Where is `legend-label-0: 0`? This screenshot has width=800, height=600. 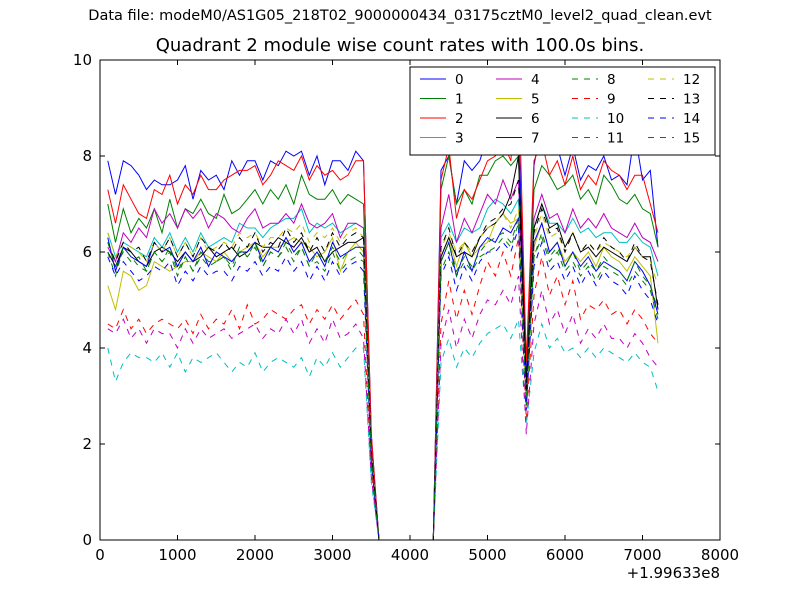
legend-label-0: 0 is located at coordinates (459, 80).